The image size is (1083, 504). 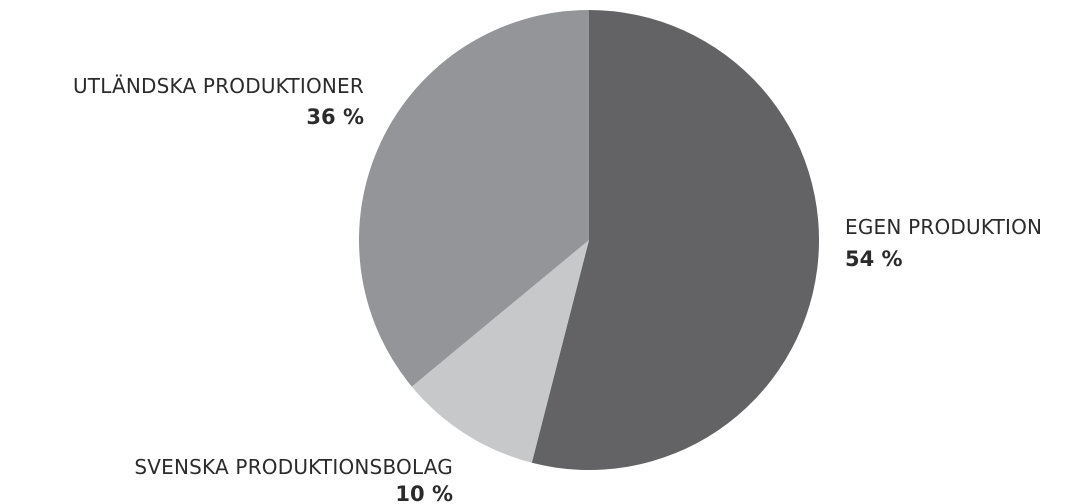 What do you see at coordinates (218, 101) in the screenshot?
I see `label-utlandska-produktioner: UTLÄNDSKA PRODUKTIONER 36 %` at bounding box center [218, 101].